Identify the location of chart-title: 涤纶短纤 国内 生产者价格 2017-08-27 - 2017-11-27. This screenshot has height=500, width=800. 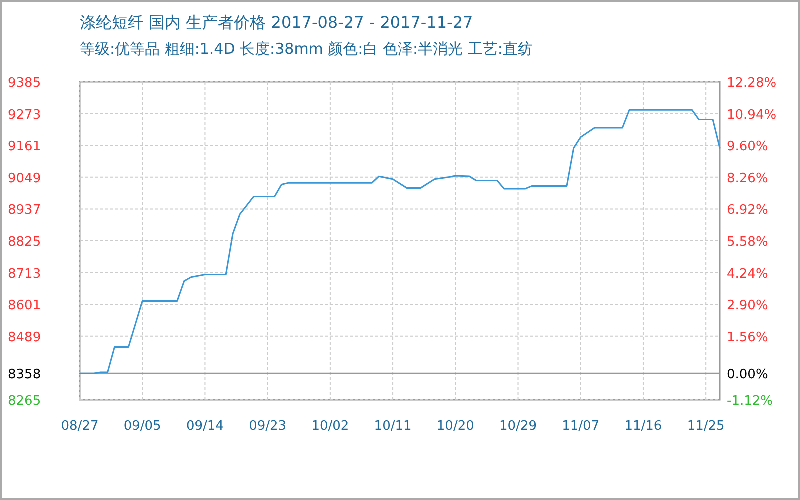
(277, 22).